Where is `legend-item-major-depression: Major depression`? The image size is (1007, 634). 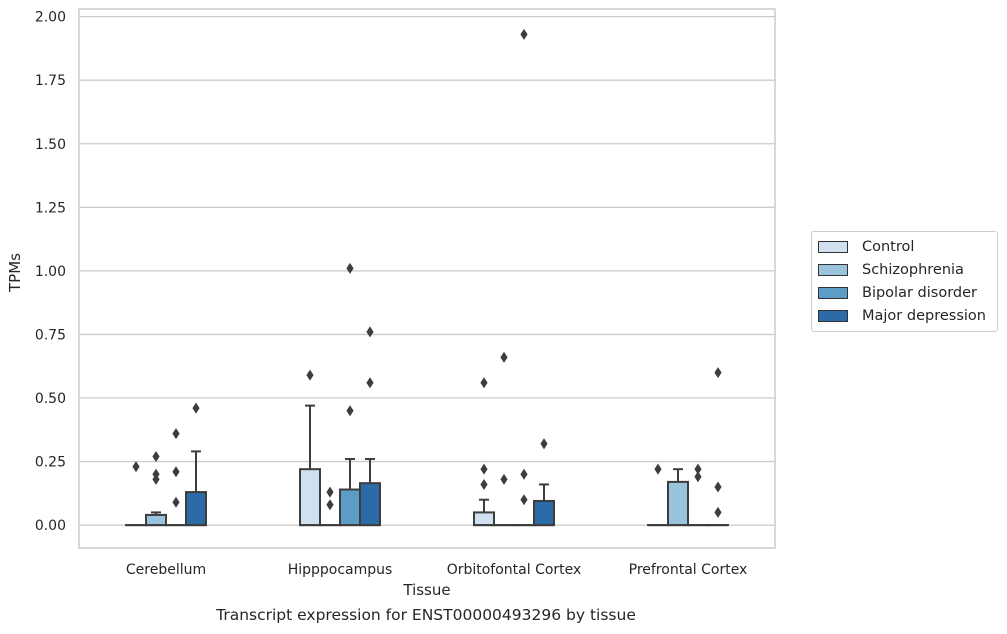 legend-item-major-depression: Major depression is located at coordinates (904, 315).